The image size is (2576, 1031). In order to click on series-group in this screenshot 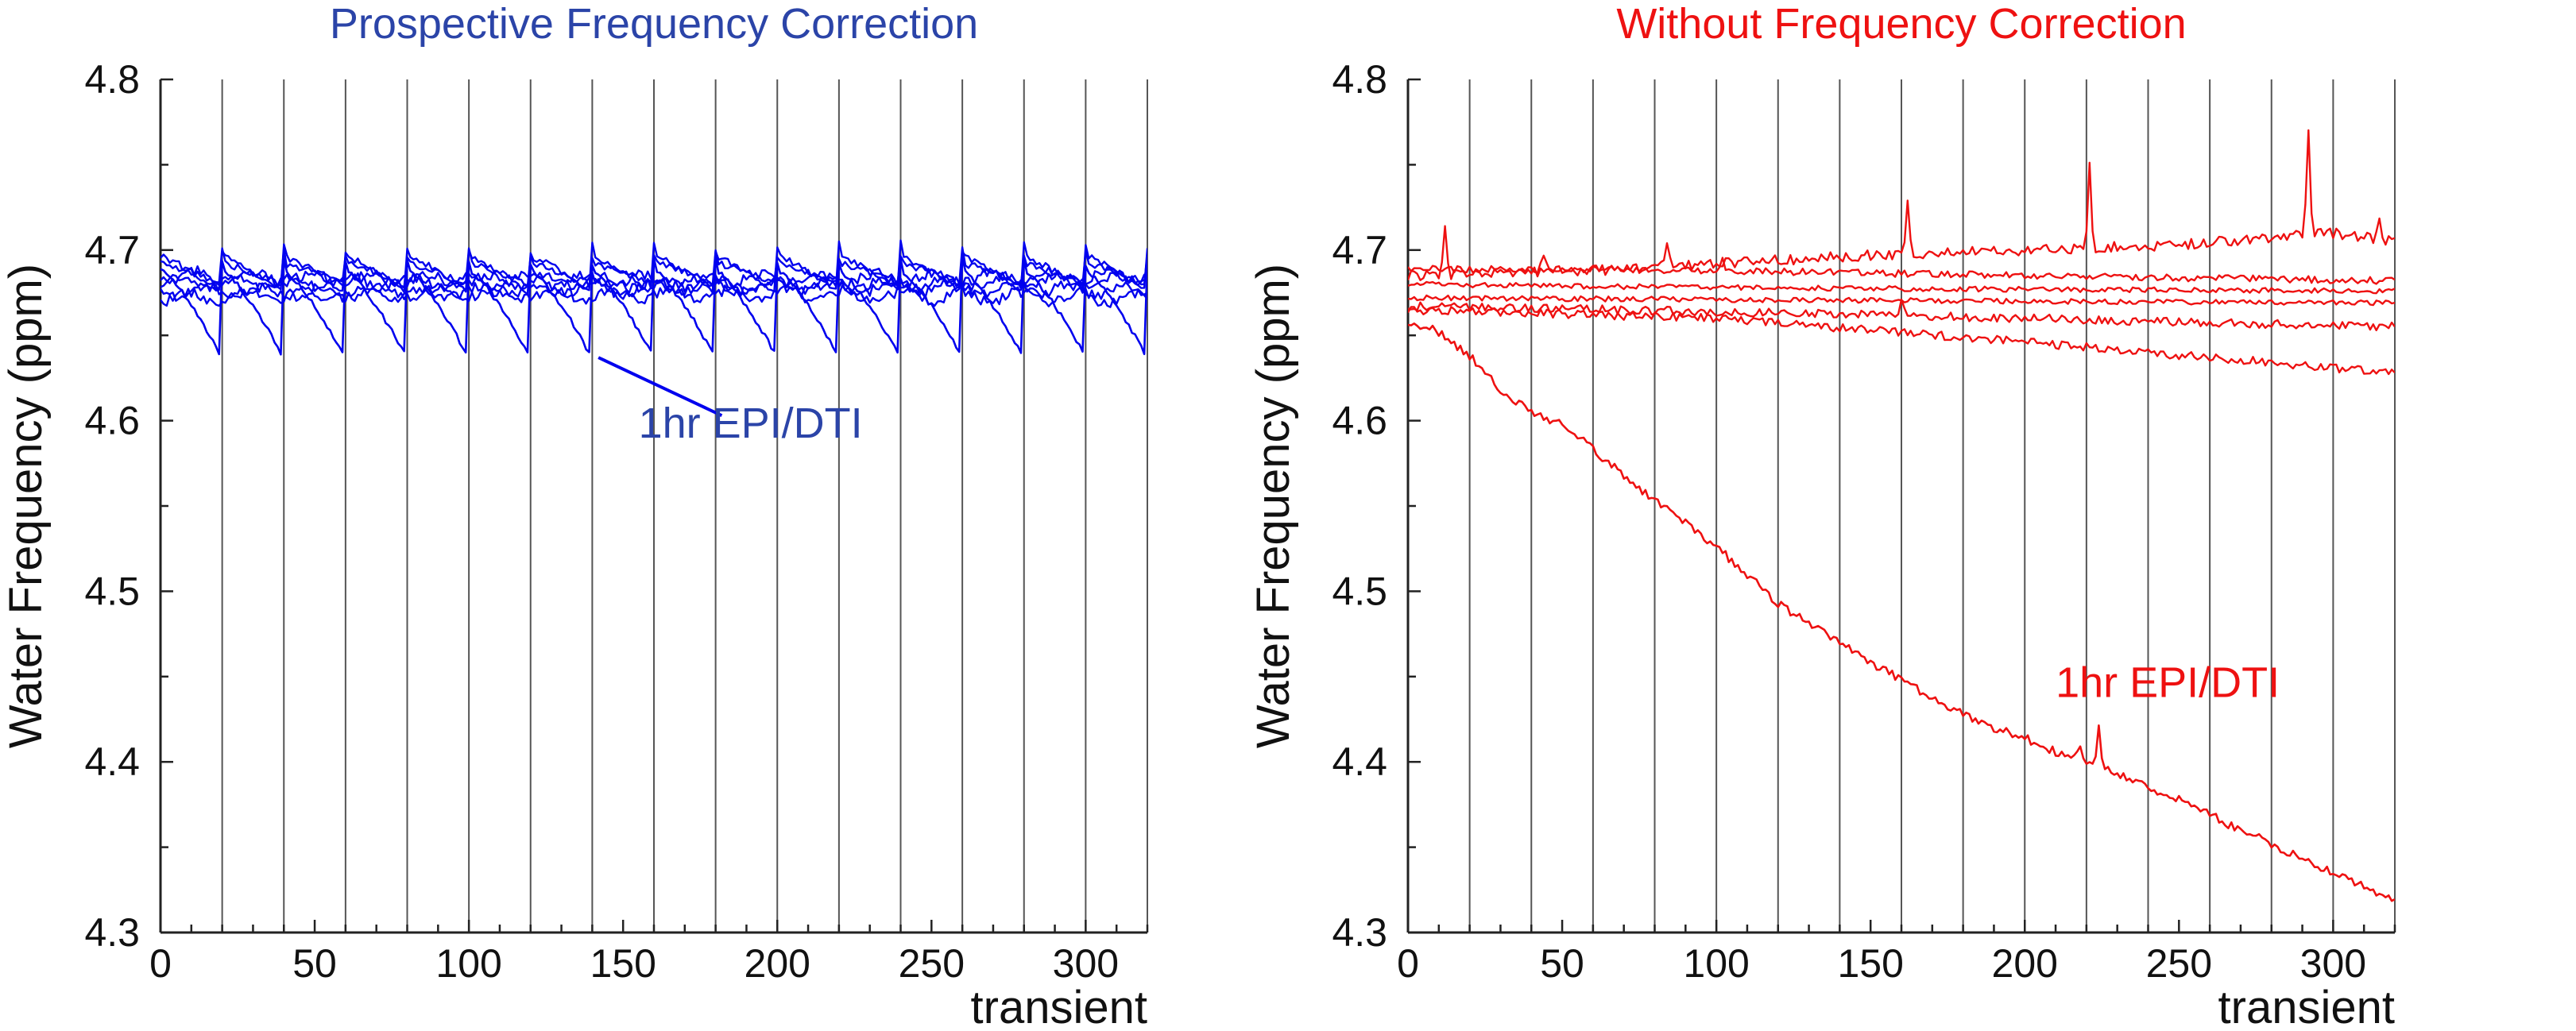, I will do `click(654, 298)`.